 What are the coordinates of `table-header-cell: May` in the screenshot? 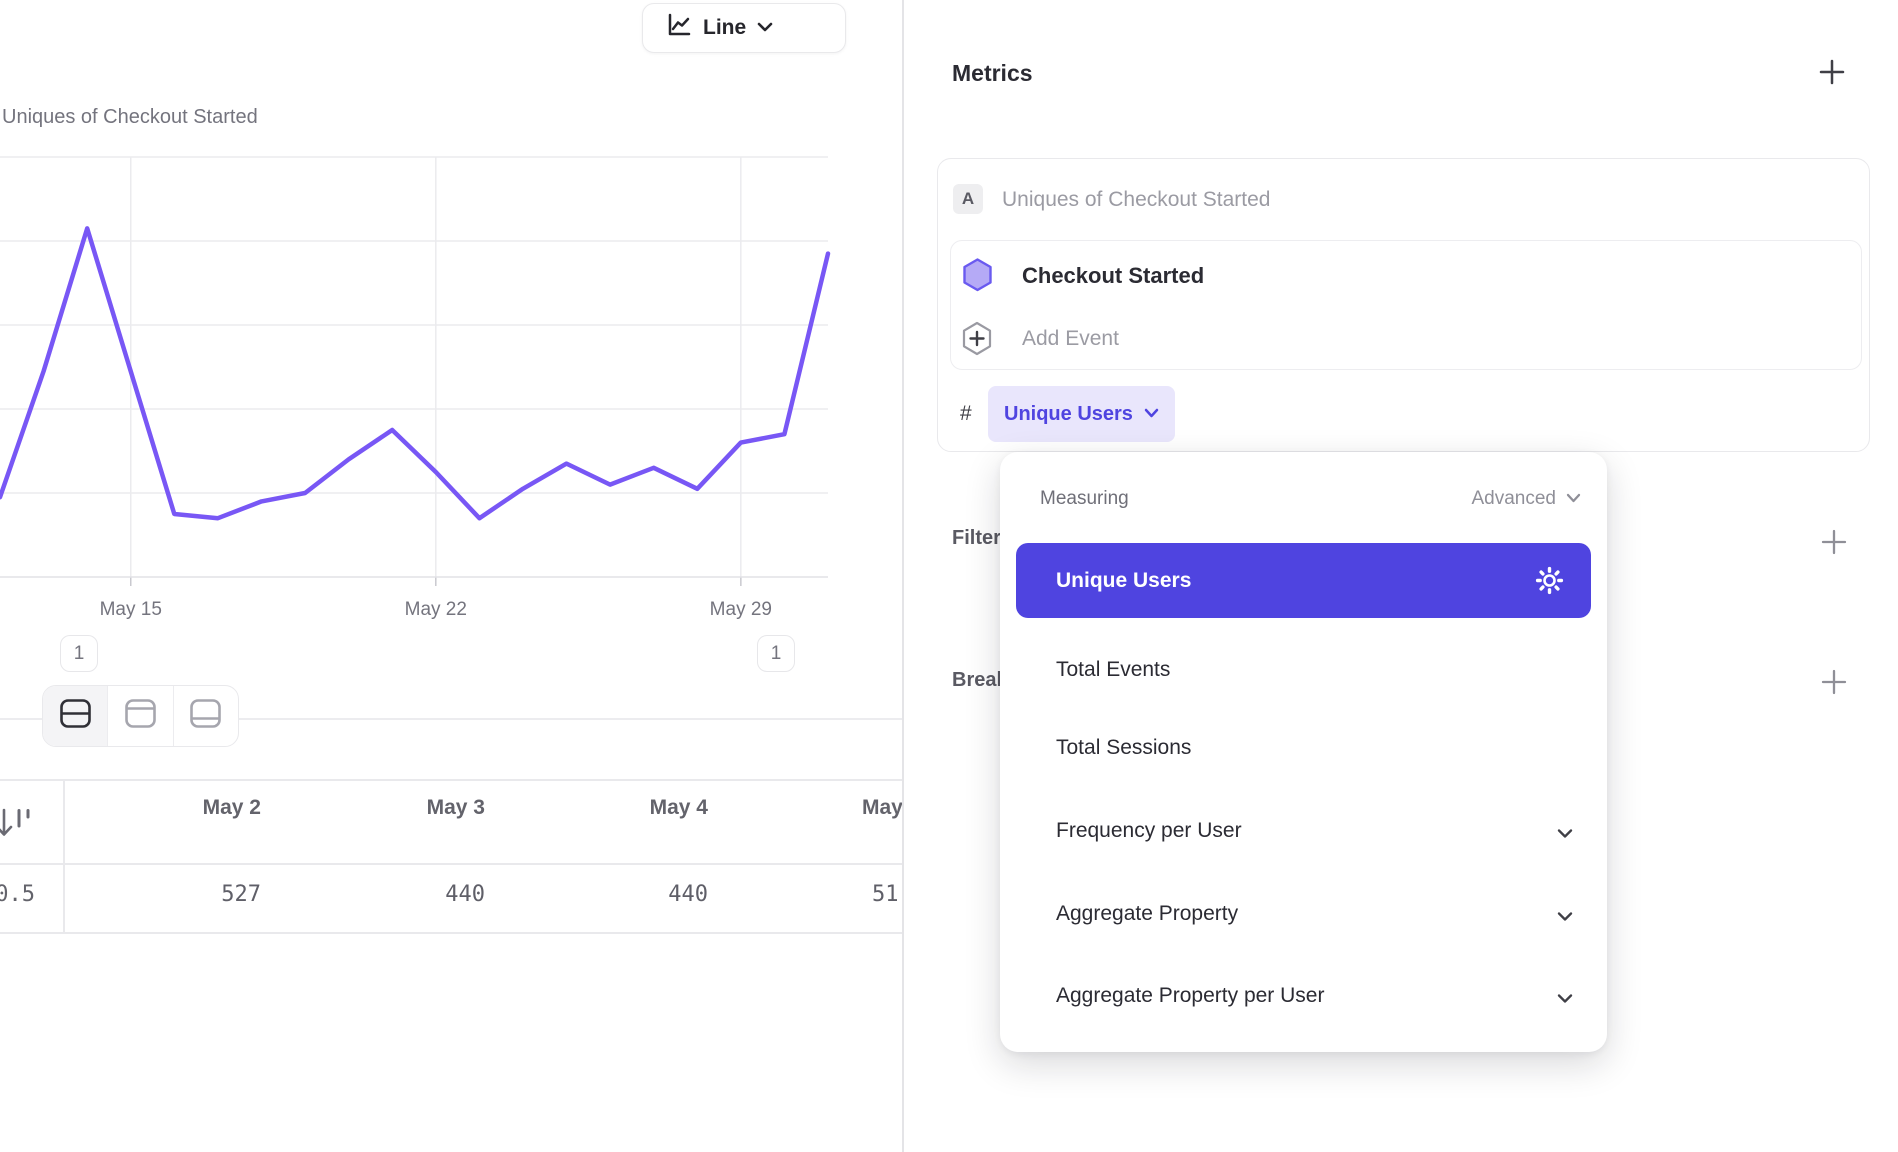 It's located at (882, 807).